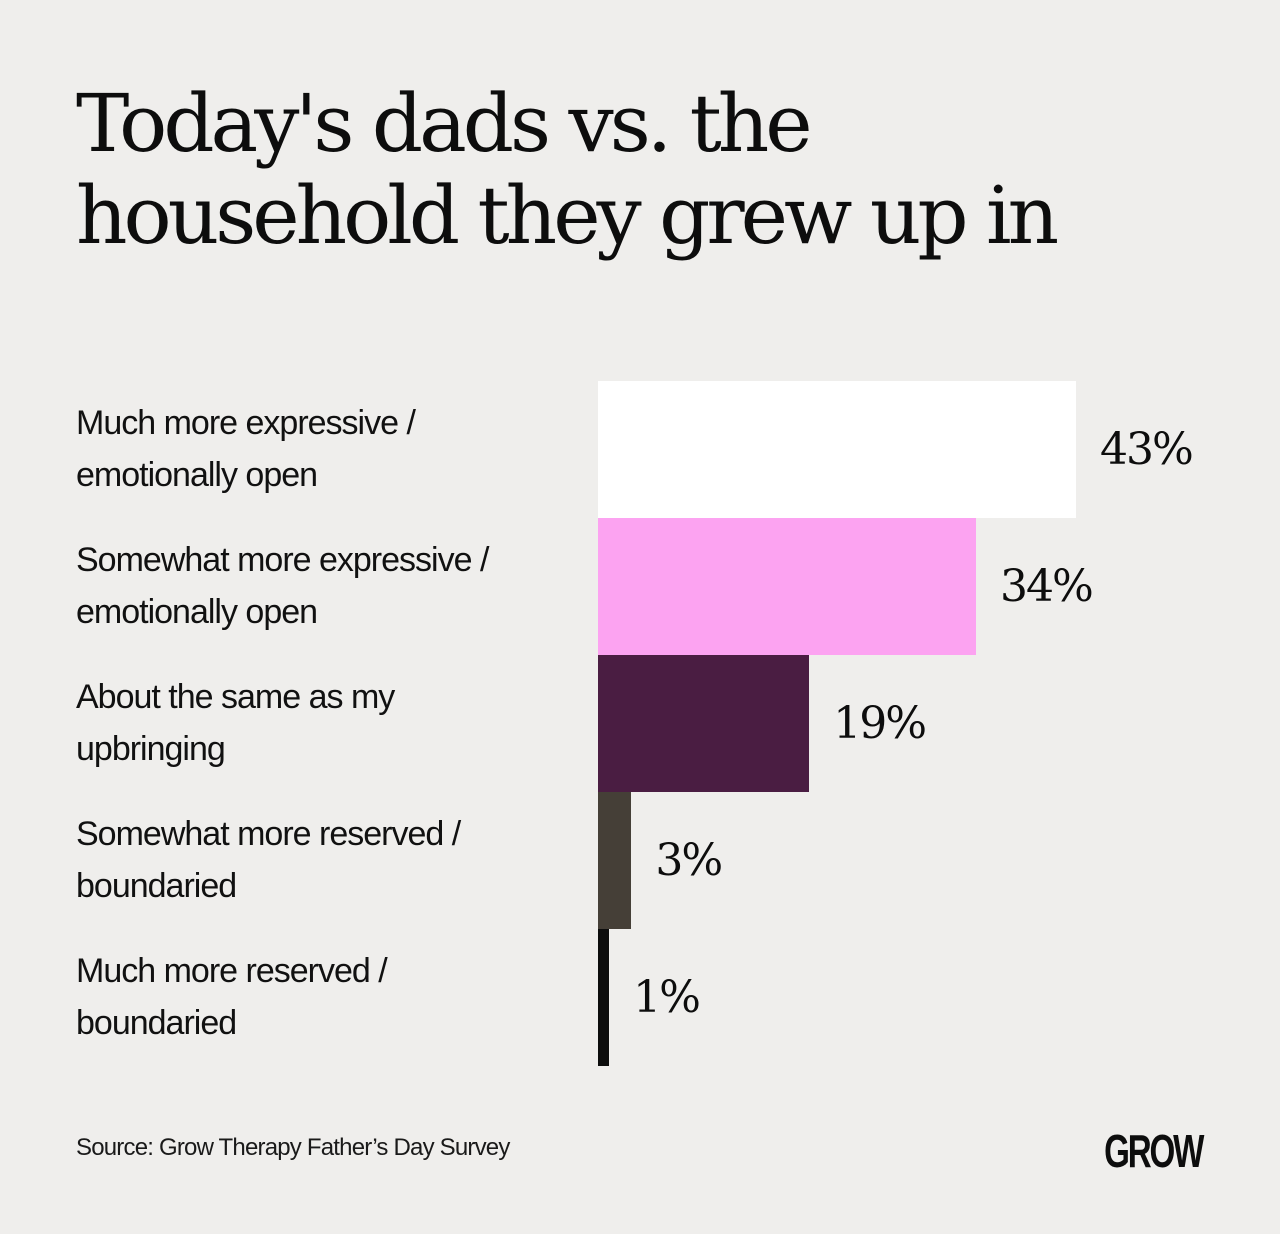 The height and width of the screenshot is (1234, 1280). I want to click on category-label-line: Much more reserved /, so click(232, 971).